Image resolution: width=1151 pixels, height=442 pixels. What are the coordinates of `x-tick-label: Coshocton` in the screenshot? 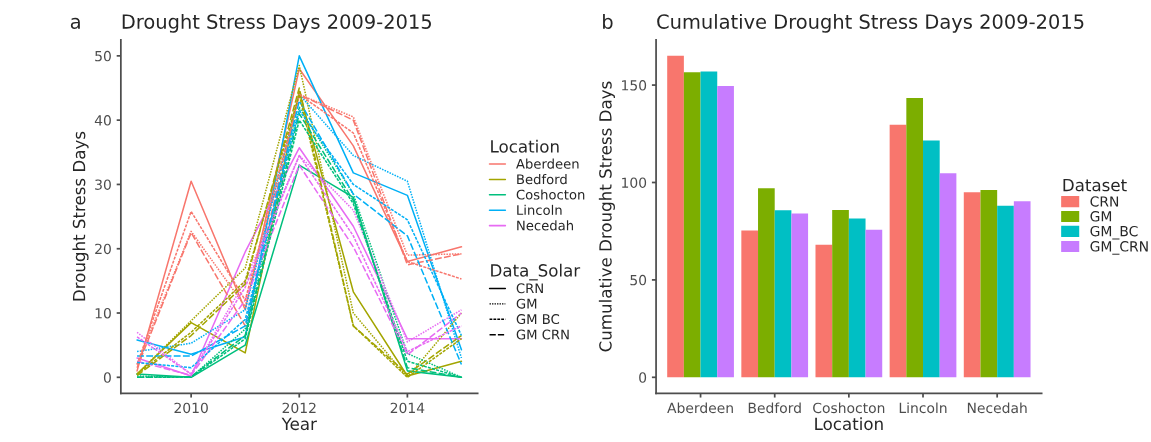 It's located at (849, 408).